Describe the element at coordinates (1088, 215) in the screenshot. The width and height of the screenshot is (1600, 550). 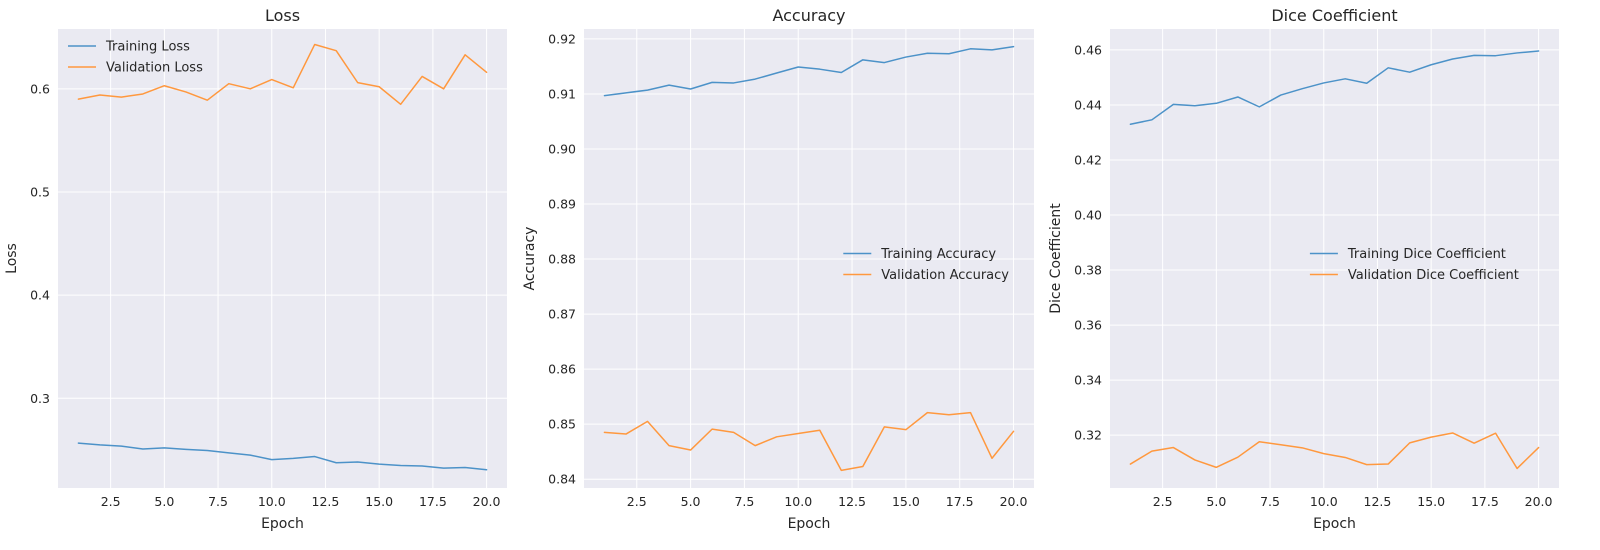
I see `y-tick-label: 0.40` at that location.